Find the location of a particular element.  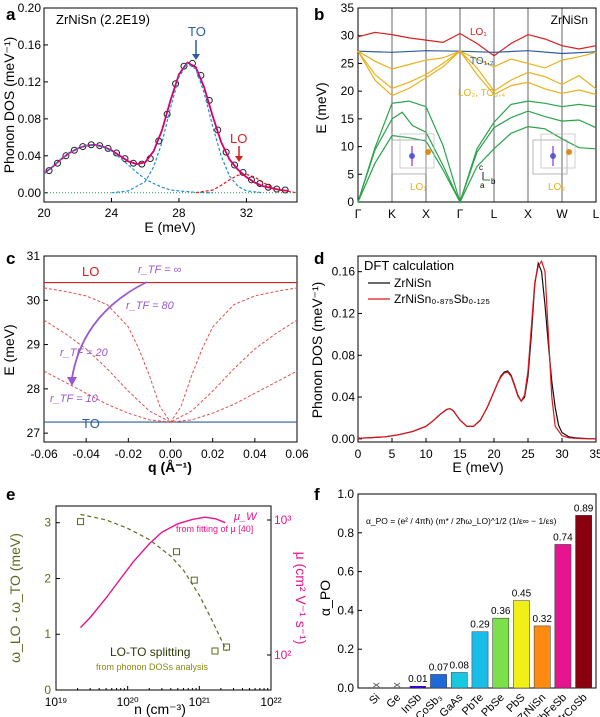

panel-label-b: b is located at coordinates (319, 14).